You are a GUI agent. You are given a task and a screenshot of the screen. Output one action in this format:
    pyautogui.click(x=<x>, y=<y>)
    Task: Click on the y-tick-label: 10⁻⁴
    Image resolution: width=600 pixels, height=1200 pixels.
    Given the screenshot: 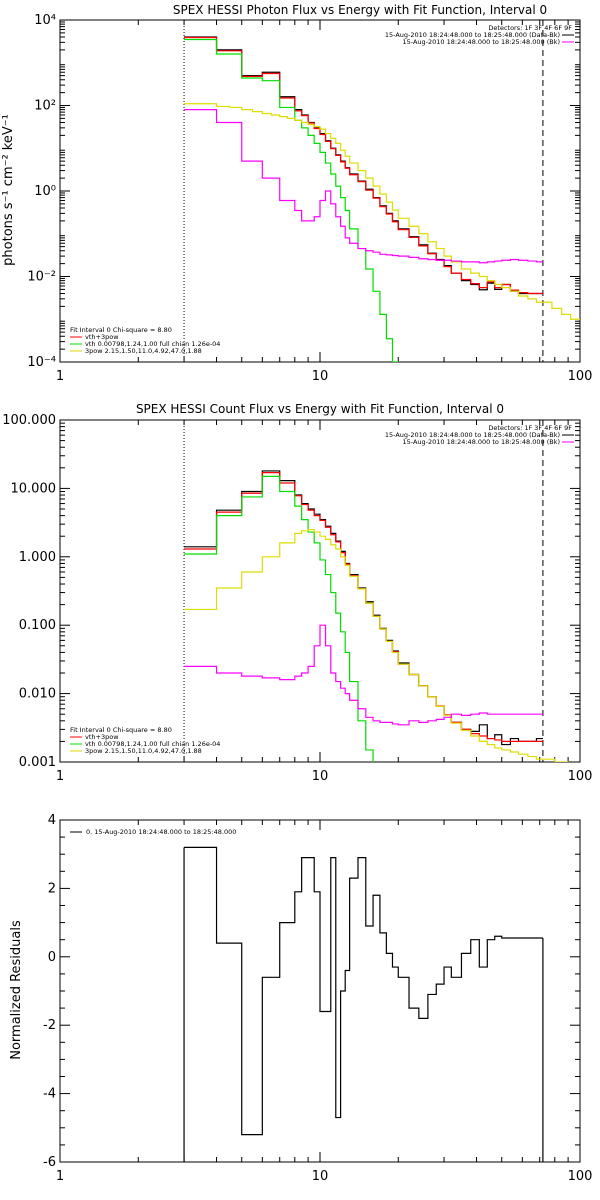 What is the action you would take?
    pyautogui.click(x=41, y=362)
    